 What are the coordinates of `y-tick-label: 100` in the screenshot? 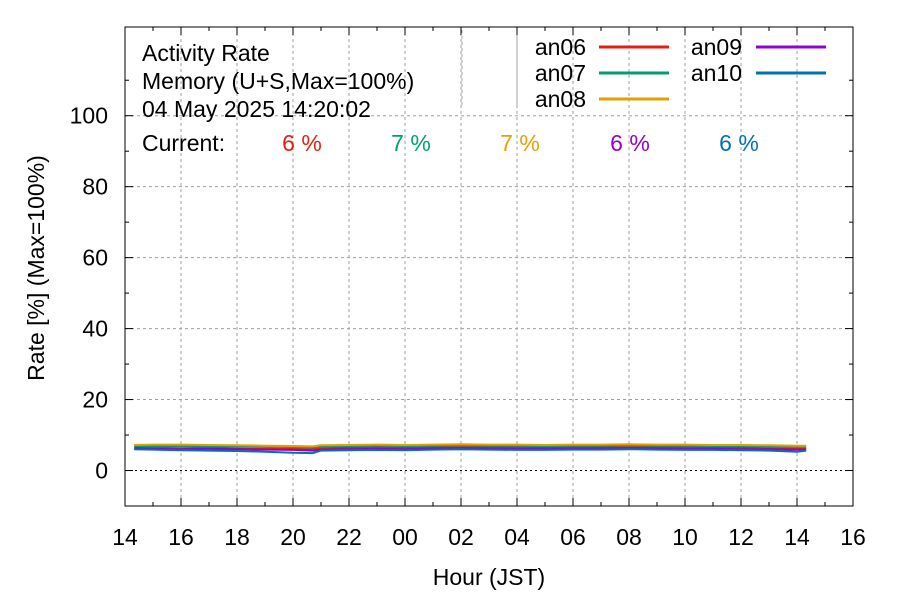 It's located at (89, 116).